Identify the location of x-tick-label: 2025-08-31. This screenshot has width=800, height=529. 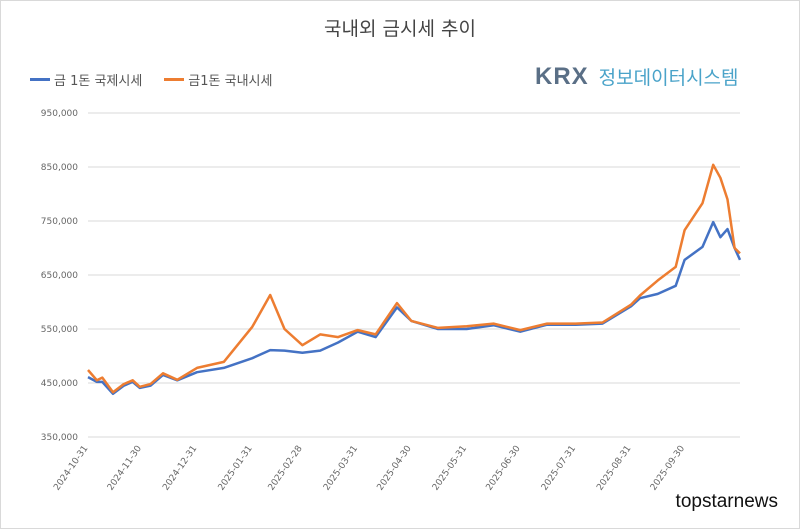
(614, 468).